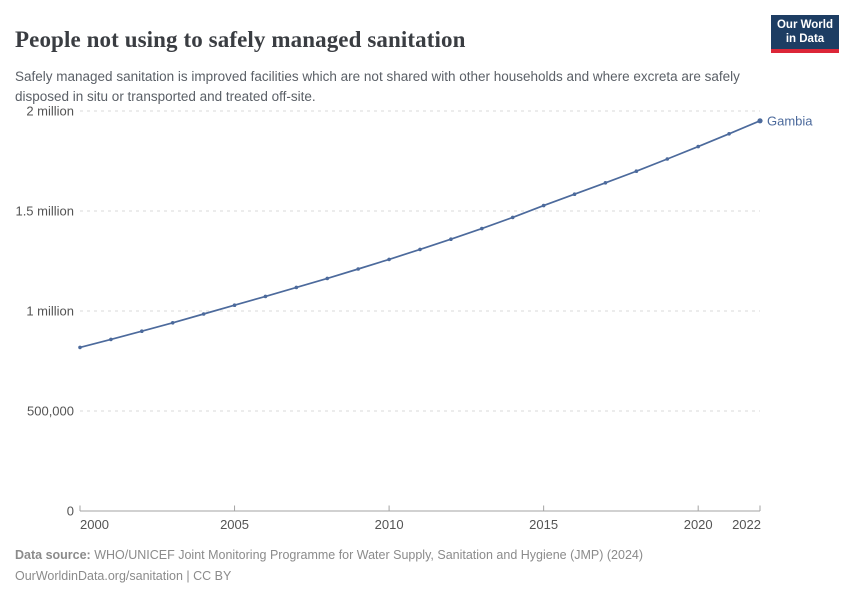 This screenshot has width=850, height=600. I want to click on data-source-label: Data source:, so click(53, 555).